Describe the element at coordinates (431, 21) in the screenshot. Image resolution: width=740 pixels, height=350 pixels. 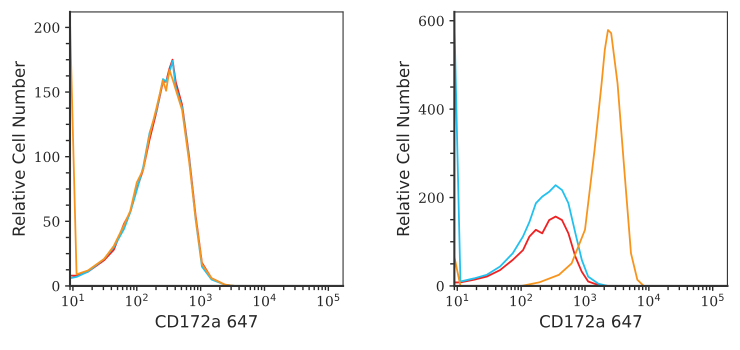
I see `y-tick-label: 600` at that location.